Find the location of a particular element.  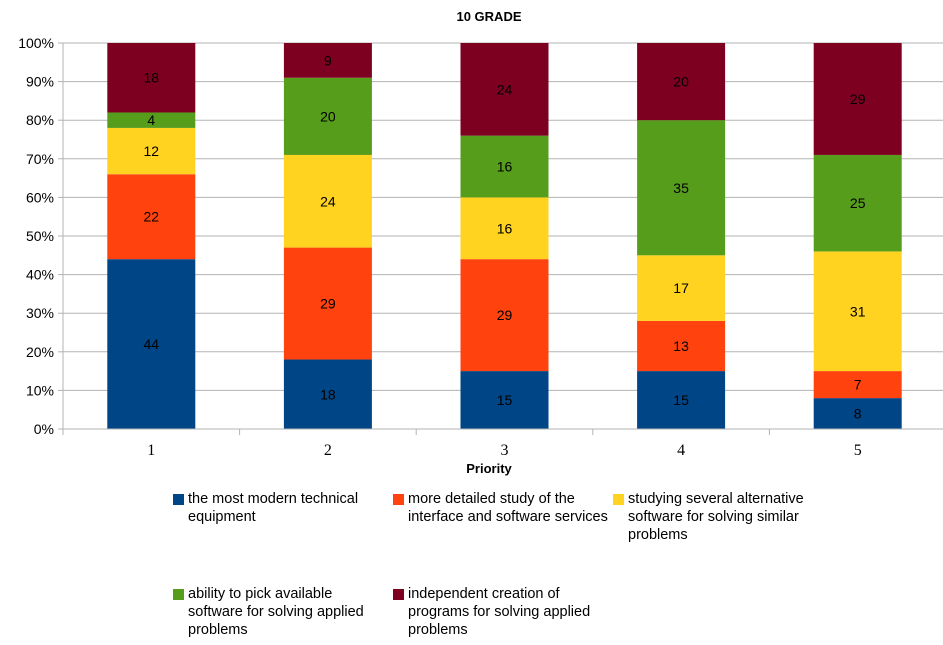

y-tick-label: 70% is located at coordinates (40, 159).